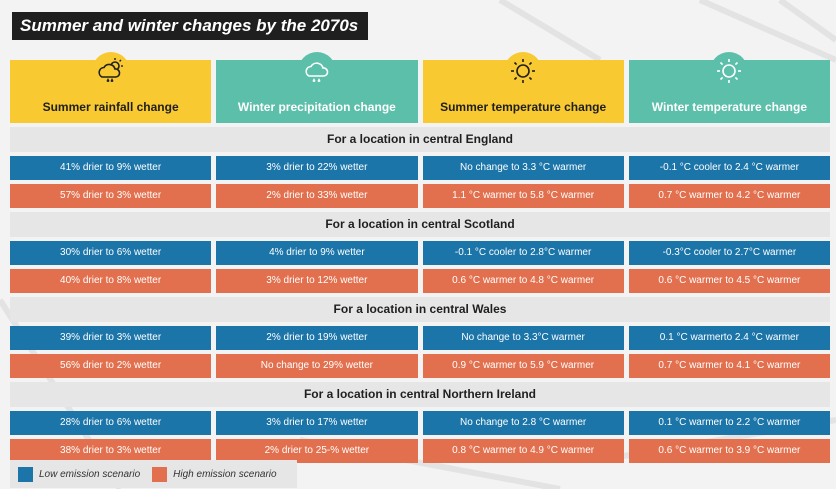  I want to click on table-cell: 3% drier to 17% wetter, so click(317, 423).